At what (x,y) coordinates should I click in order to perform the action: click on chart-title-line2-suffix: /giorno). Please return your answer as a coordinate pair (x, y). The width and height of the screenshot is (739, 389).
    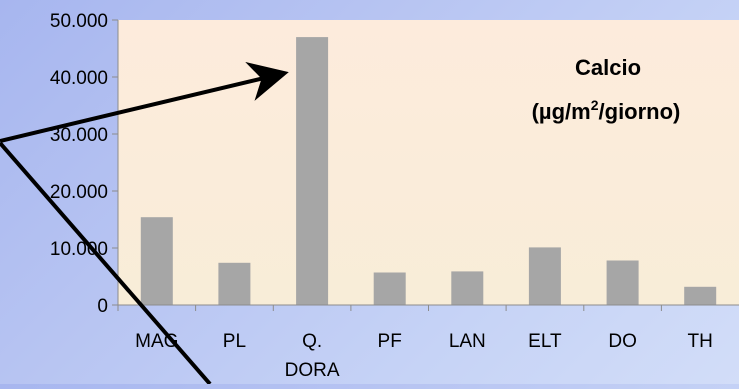
    Looking at the image, I should click on (640, 111).